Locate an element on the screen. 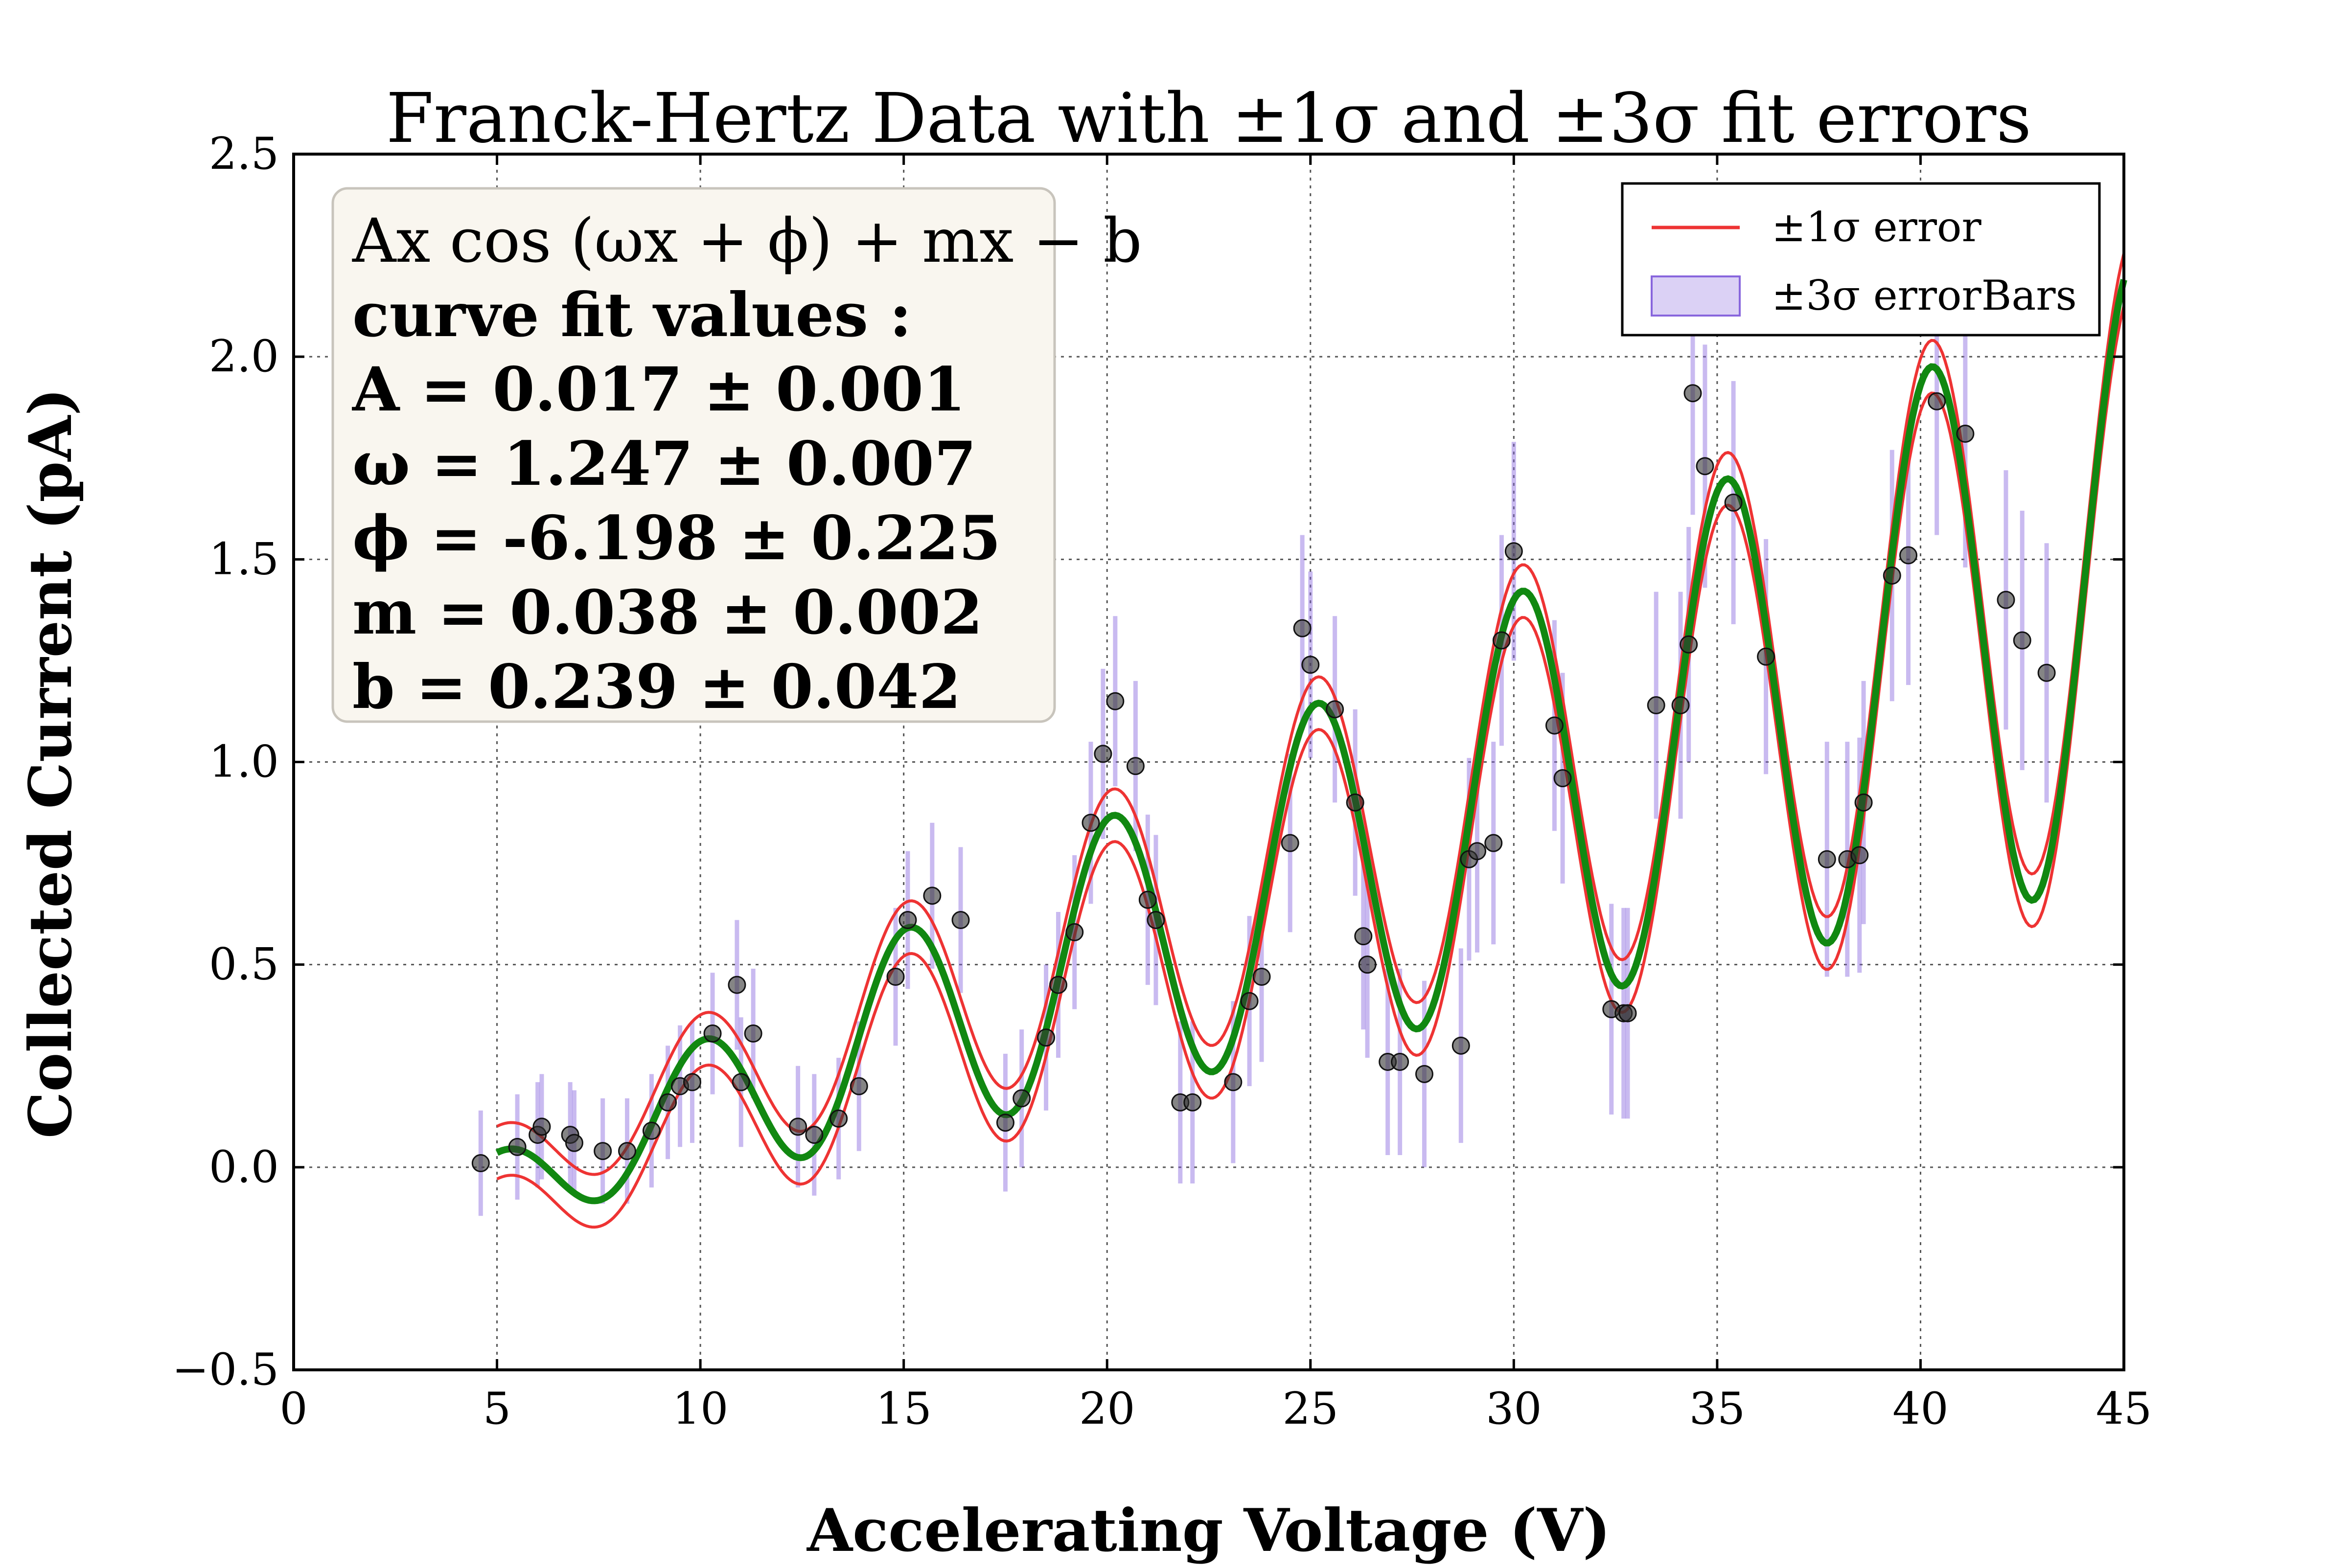 This screenshot has width=2349, height=1568. x-axis-label: Accelerating Voltage (V) is located at coordinates (1208, 1531).